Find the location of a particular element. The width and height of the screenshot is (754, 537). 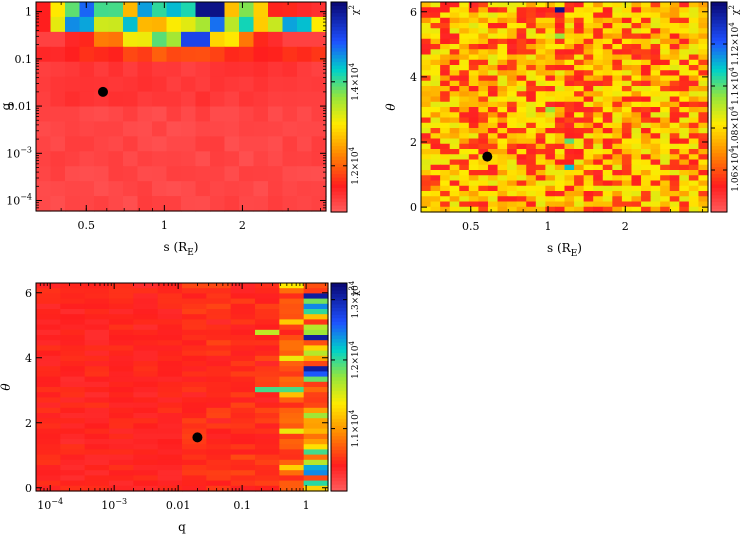

x-tick-label: 10−4 is located at coordinates (50, 504).